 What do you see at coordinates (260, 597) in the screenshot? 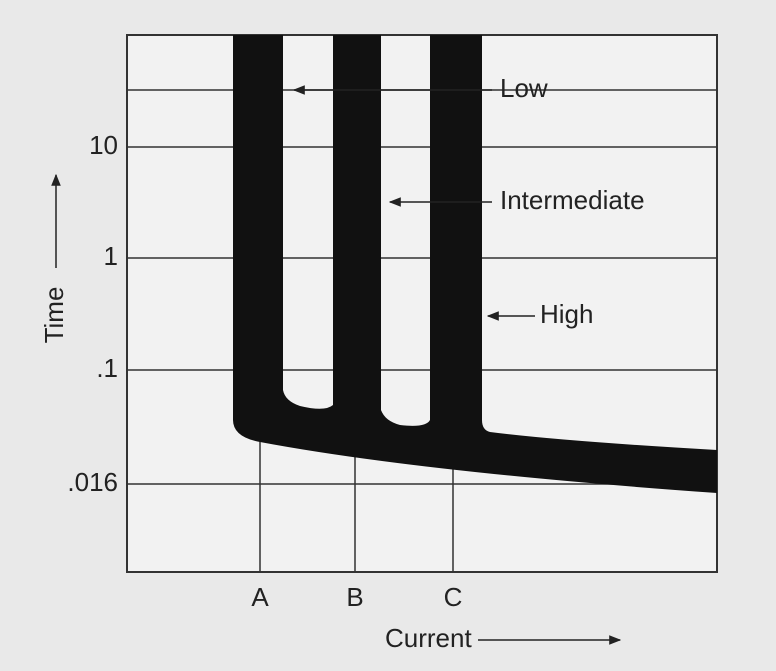
I see `x-tick-label: A` at bounding box center [260, 597].